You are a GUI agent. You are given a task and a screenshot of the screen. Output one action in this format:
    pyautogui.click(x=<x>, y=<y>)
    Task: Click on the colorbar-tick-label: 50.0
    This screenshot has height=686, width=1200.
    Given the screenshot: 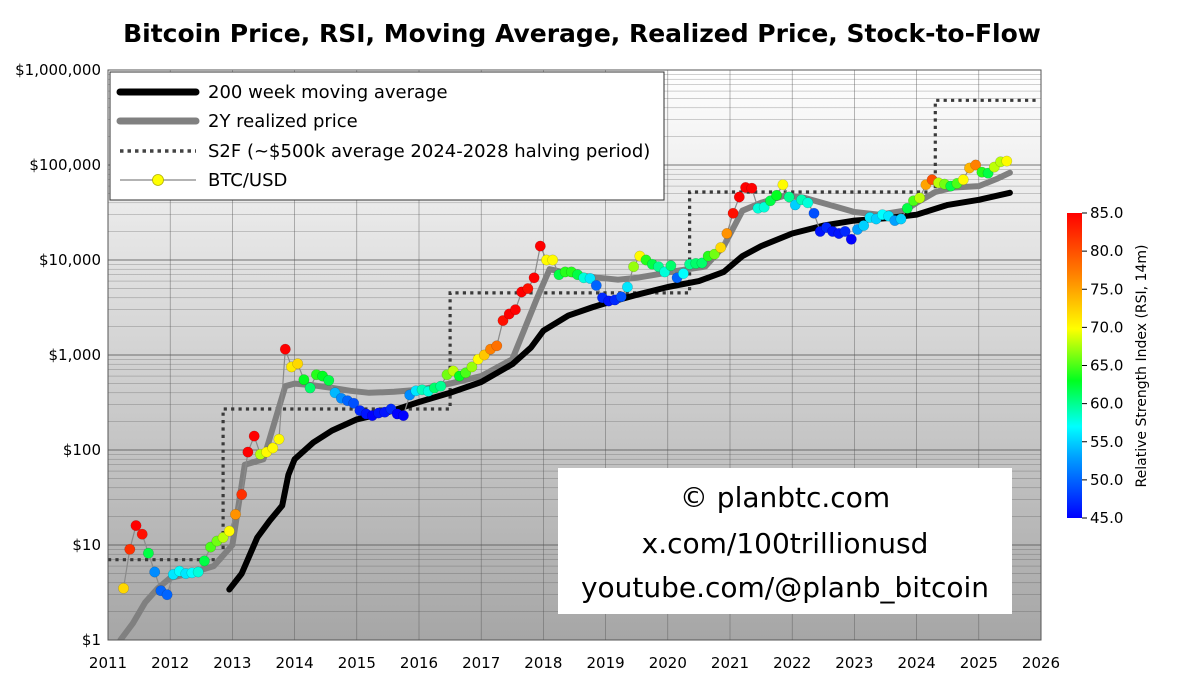 What is the action you would take?
    pyautogui.click(x=1106, y=480)
    